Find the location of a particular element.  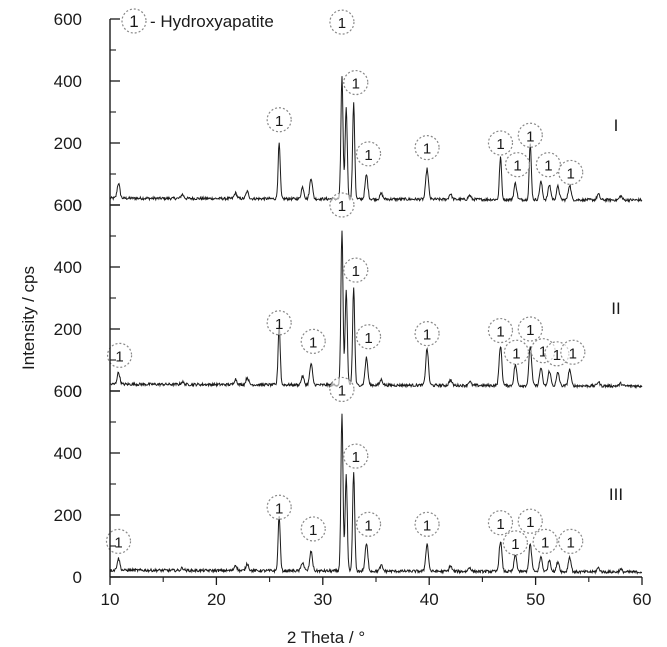

x-tick-label-10: 10 is located at coordinates (110, 599).